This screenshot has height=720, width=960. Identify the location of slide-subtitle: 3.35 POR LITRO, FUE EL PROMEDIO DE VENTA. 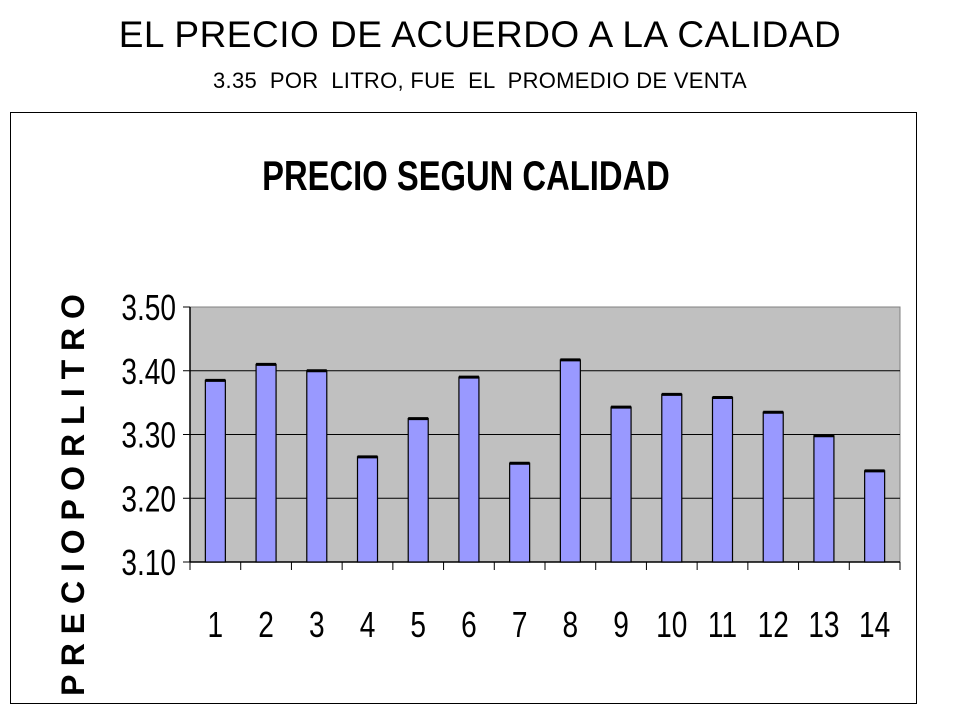
(480, 80).